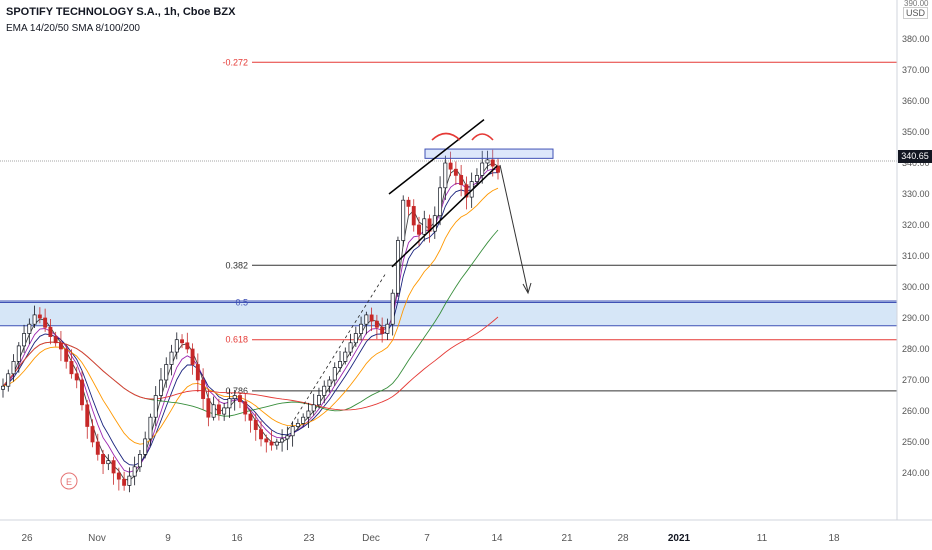  I want to click on sma200-line, so click(250, 363).